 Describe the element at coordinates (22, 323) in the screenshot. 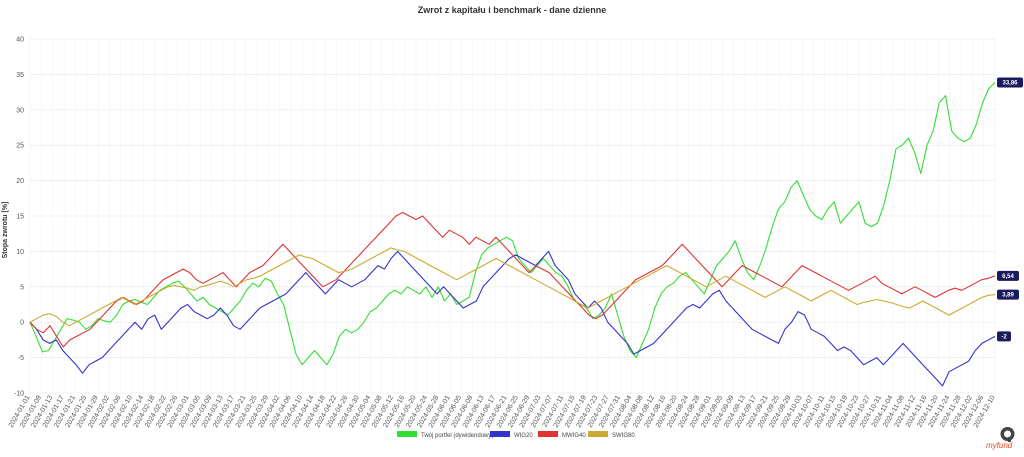

I see `y-tick-label: 0` at that location.